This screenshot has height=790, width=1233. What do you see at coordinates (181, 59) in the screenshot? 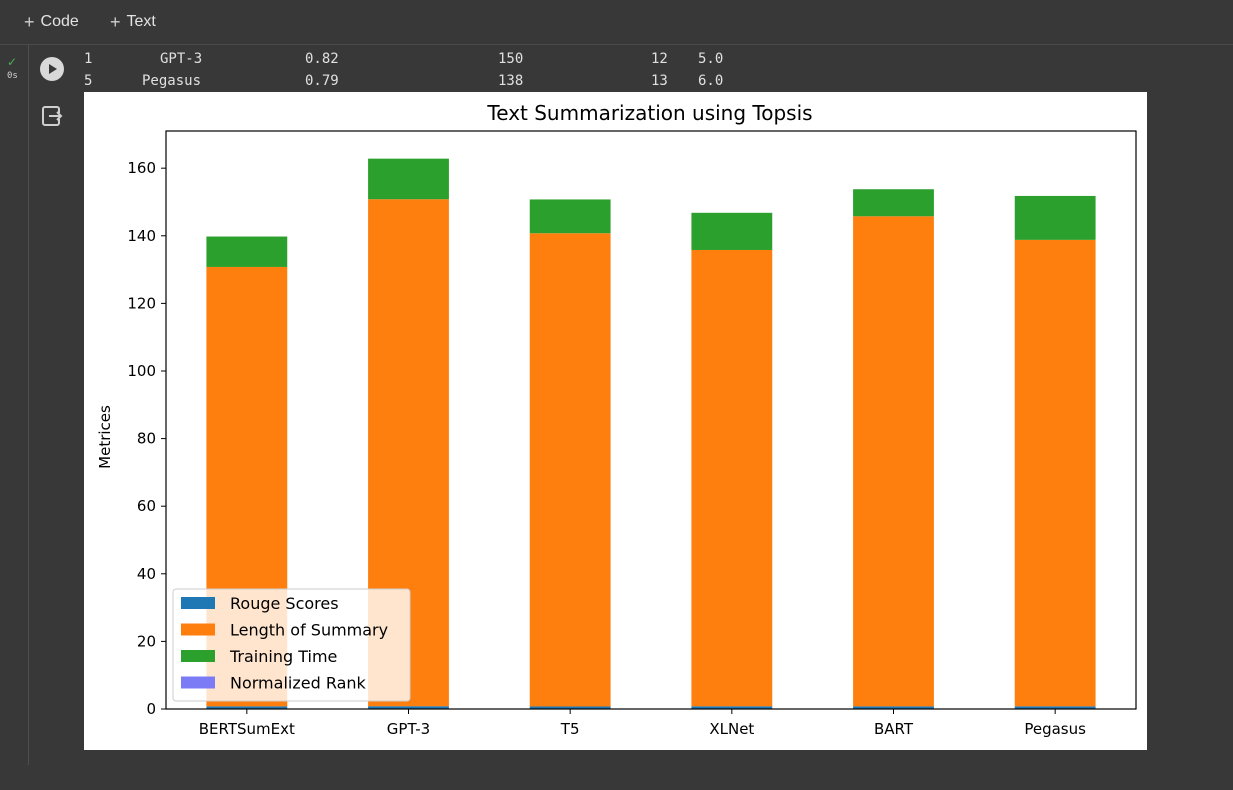
I see `output-row-model: GPT-3` at bounding box center [181, 59].